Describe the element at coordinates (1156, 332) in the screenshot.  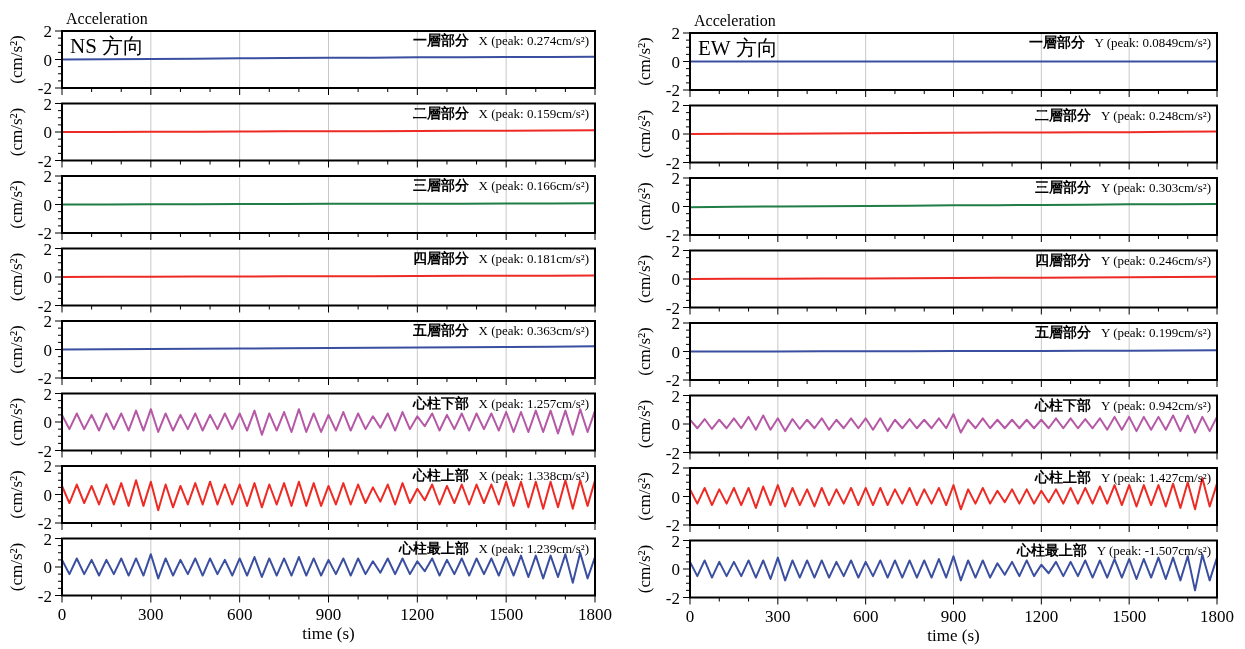
I see `annotation: Y (peak: 0.199cm/s²)` at that location.